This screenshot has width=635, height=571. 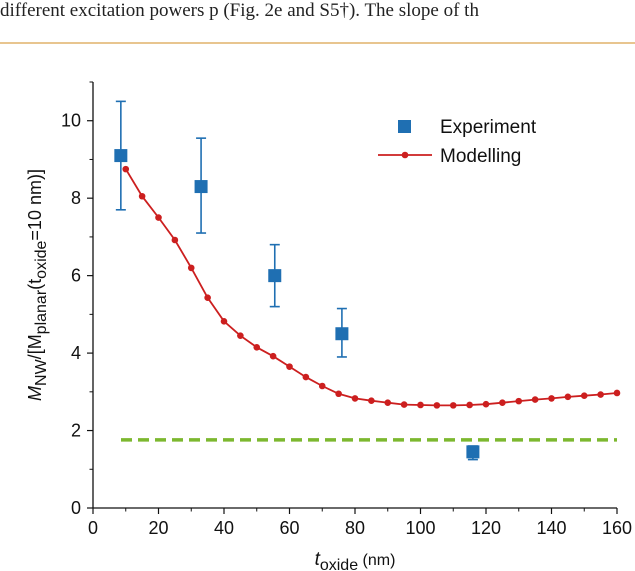 What do you see at coordinates (355, 528) in the screenshot?
I see `x-tick-label: 80` at bounding box center [355, 528].